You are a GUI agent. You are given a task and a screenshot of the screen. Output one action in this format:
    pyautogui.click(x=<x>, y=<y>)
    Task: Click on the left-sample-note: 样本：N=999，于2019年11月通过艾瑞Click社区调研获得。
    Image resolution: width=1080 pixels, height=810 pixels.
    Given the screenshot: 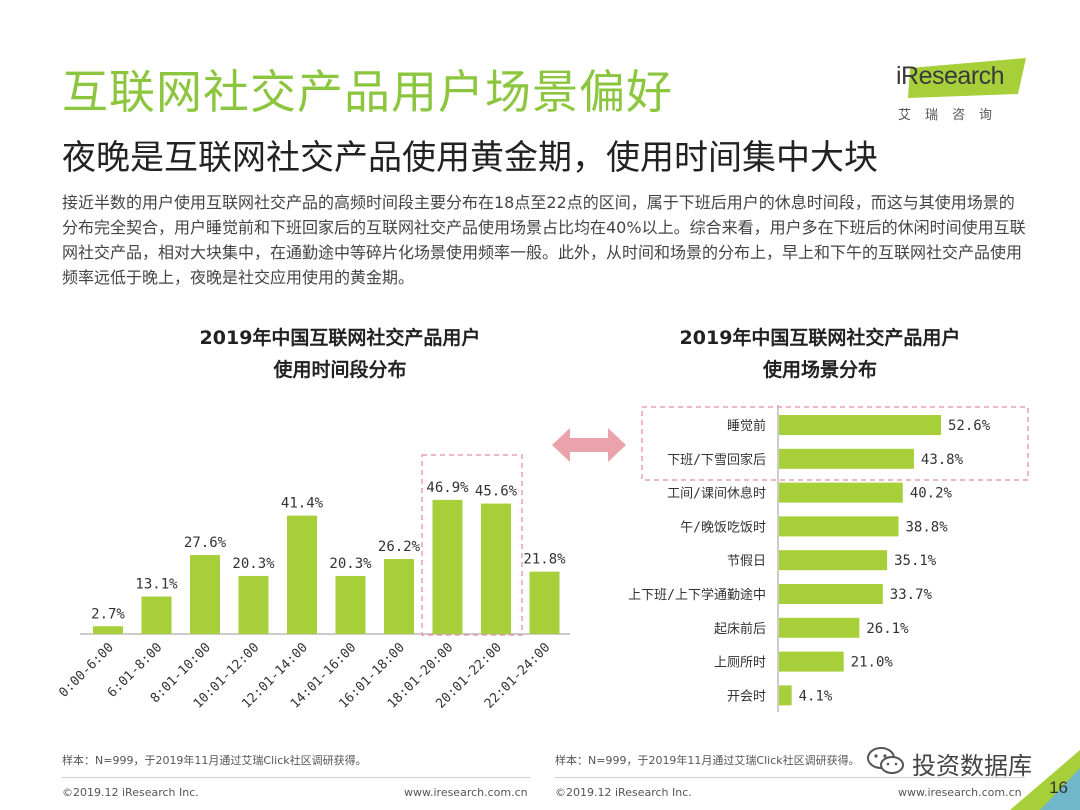 What is the action you would take?
    pyautogui.click(x=214, y=760)
    